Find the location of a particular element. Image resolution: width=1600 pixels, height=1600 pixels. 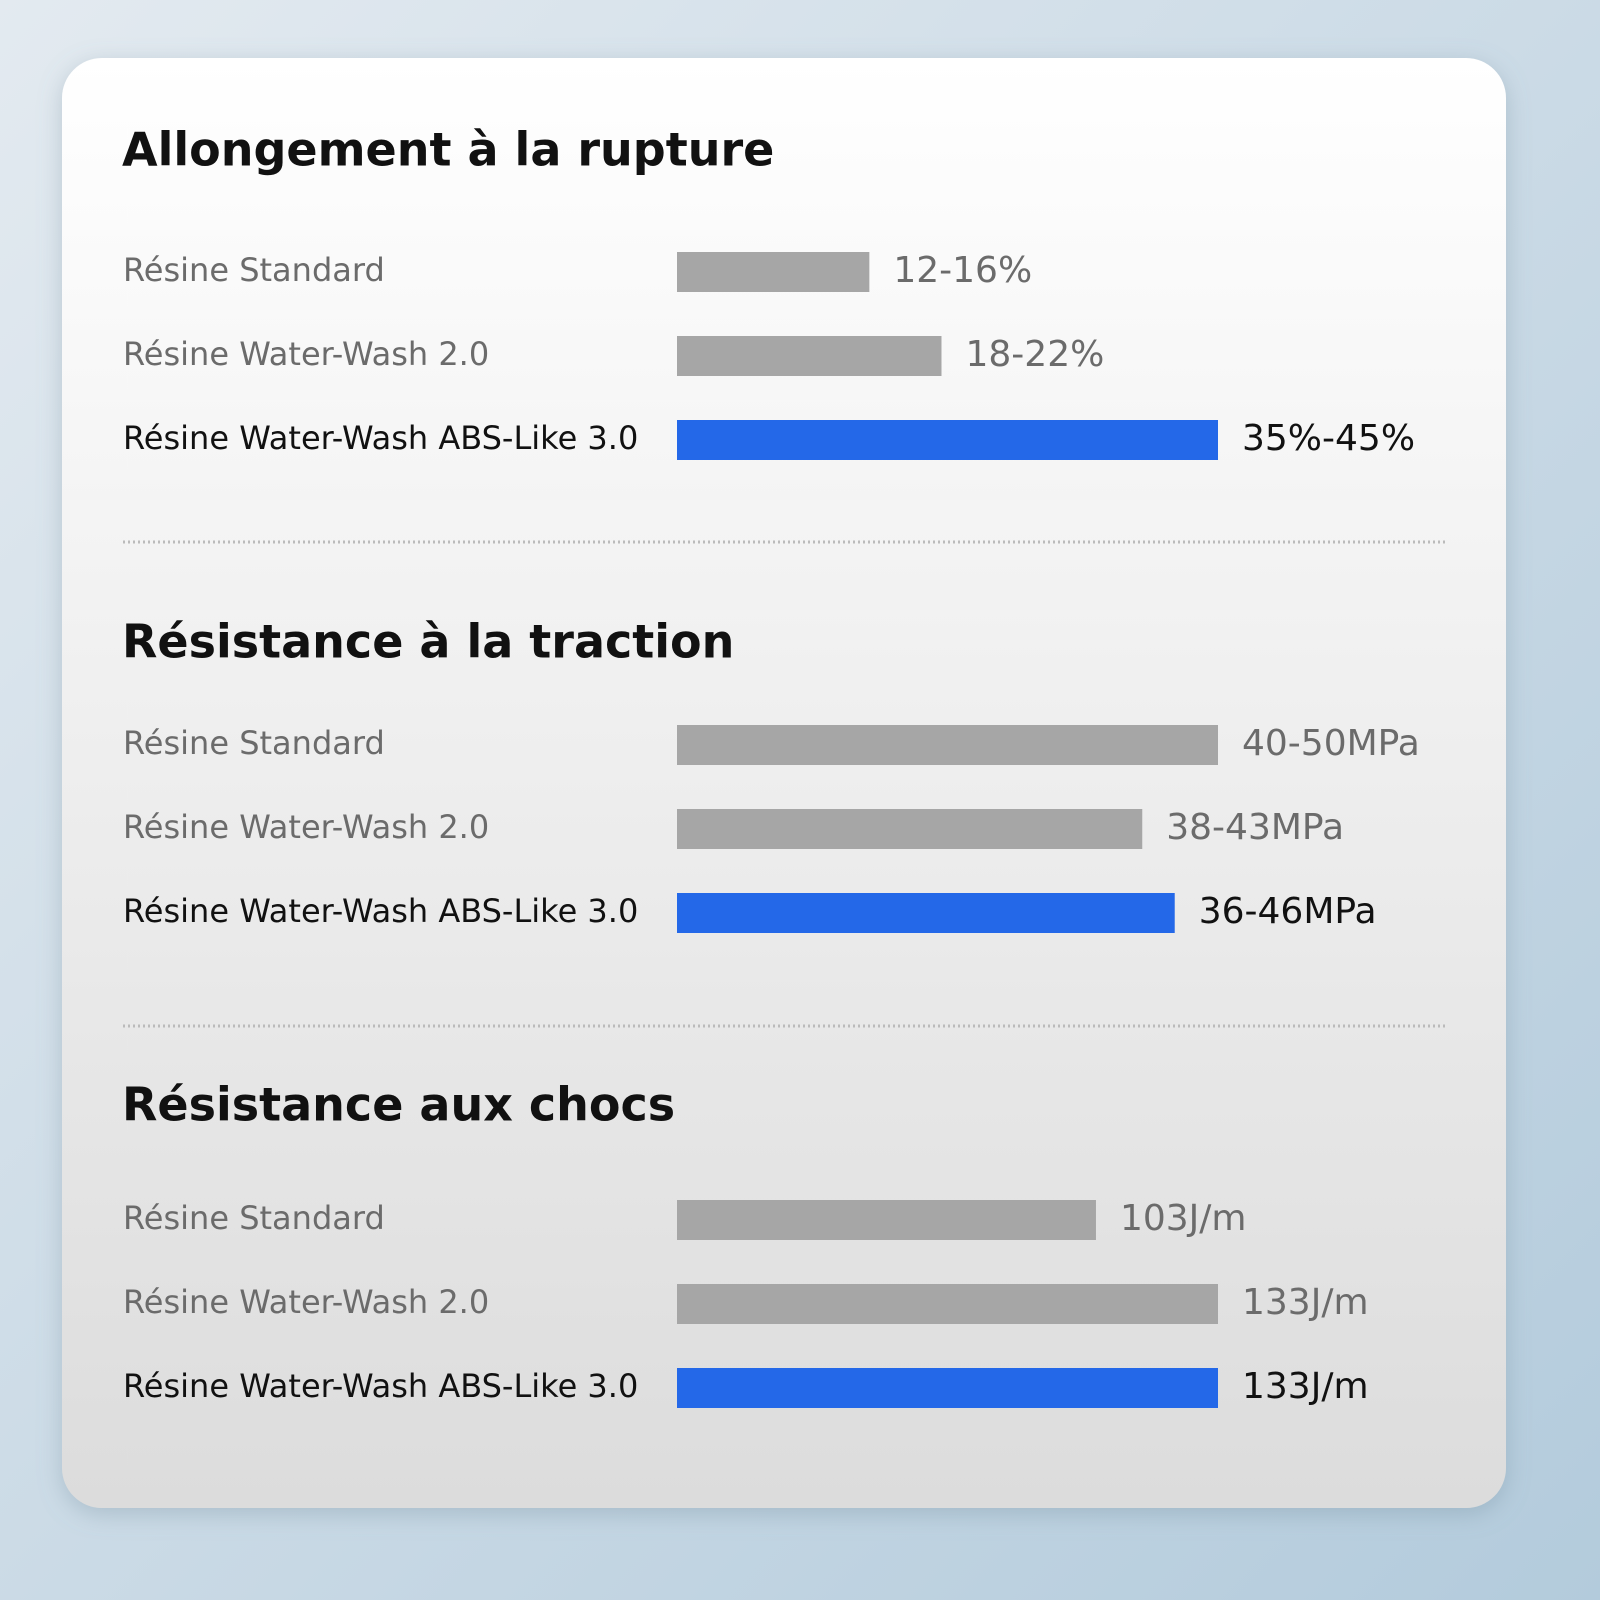

value-label: 36-46MPa is located at coordinates (1288, 911).